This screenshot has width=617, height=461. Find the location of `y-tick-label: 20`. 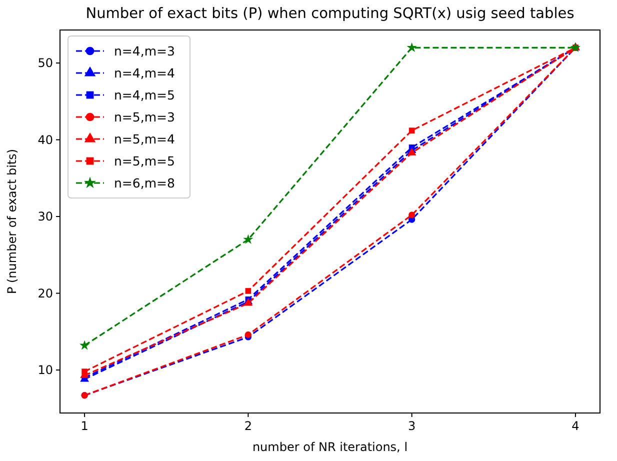

y-tick-label: 20 is located at coordinates (45, 293).